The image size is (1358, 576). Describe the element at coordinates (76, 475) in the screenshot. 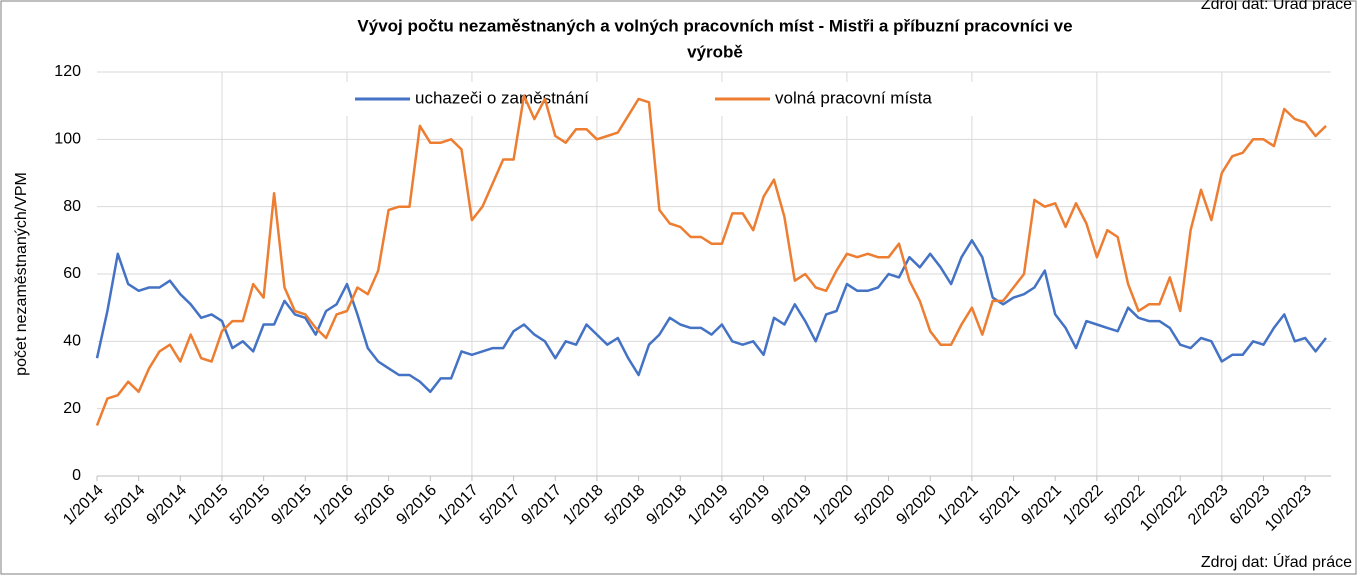

I see `y-tick-label: 0` at that location.